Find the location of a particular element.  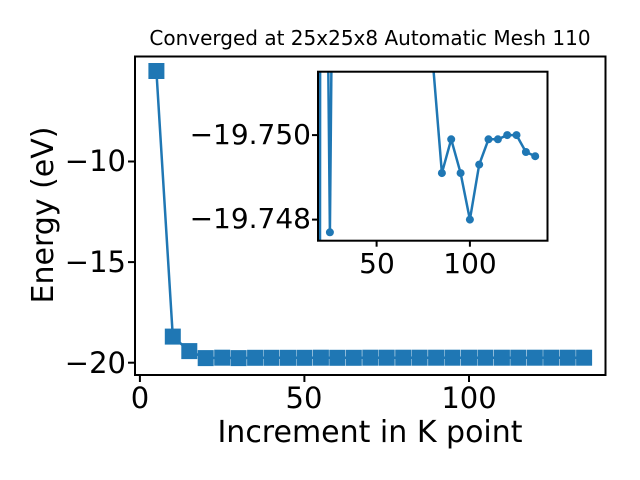

y-tick-label-15: −15 is located at coordinates (95, 262).